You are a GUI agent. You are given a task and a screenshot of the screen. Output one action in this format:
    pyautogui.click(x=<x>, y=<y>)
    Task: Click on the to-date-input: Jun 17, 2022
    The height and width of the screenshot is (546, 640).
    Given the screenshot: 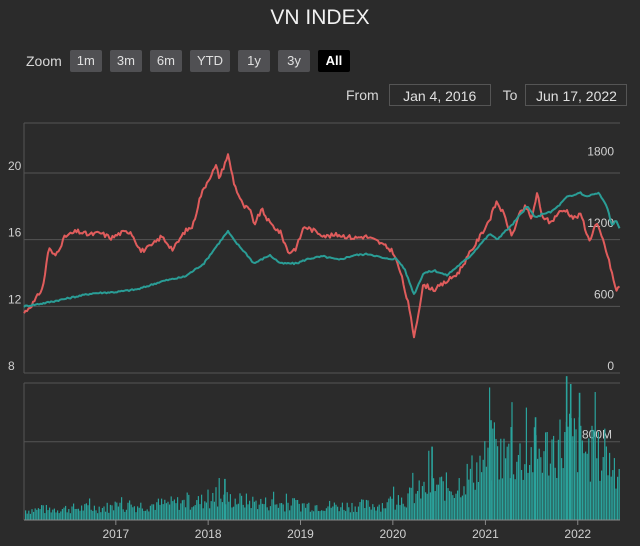 What is the action you would take?
    pyautogui.click(x=576, y=95)
    